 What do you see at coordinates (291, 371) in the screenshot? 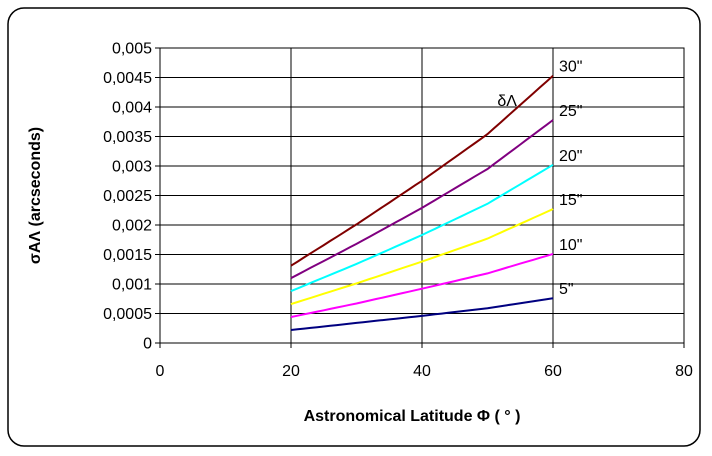
I see `x-tick-label: 20` at bounding box center [291, 371].